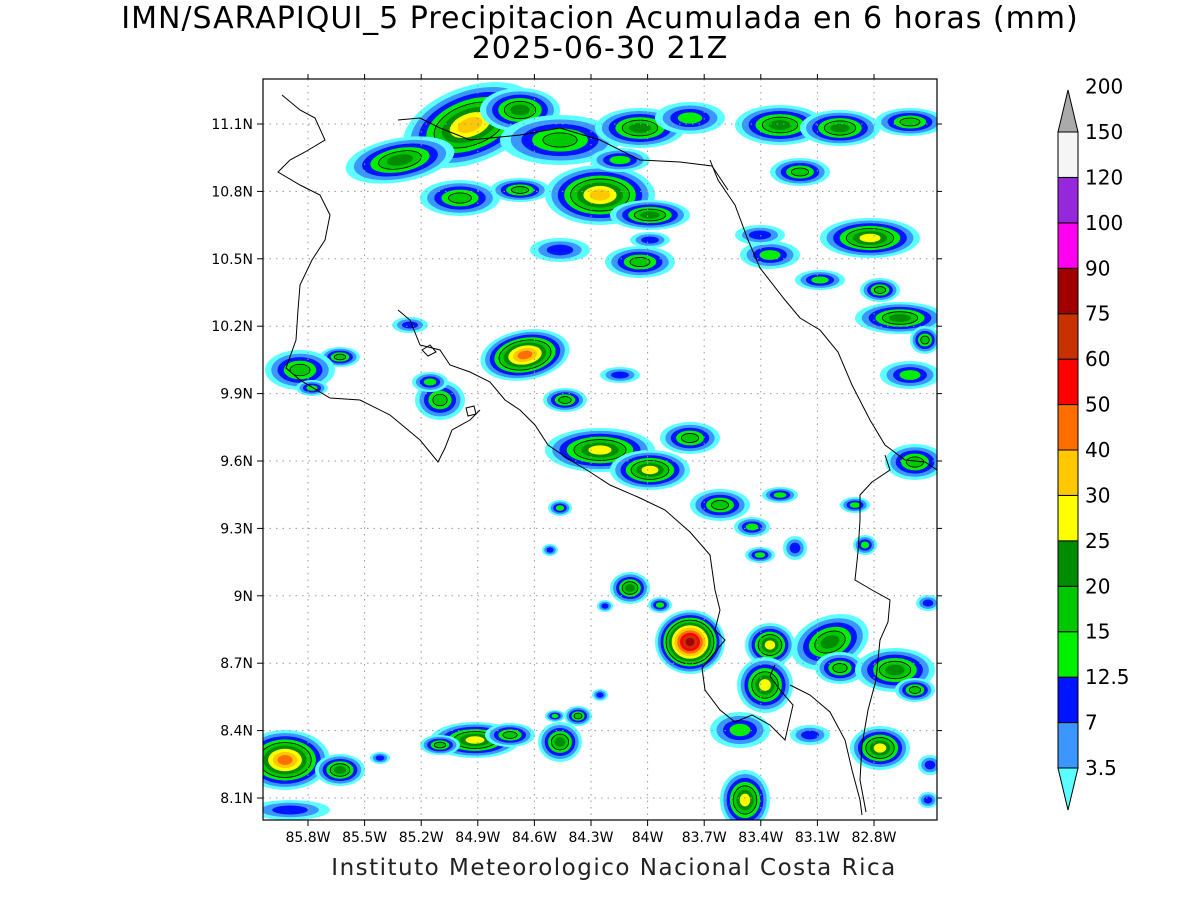  Describe the element at coordinates (1068, 789) in the screenshot. I see `colorbar-min-triangle` at that location.